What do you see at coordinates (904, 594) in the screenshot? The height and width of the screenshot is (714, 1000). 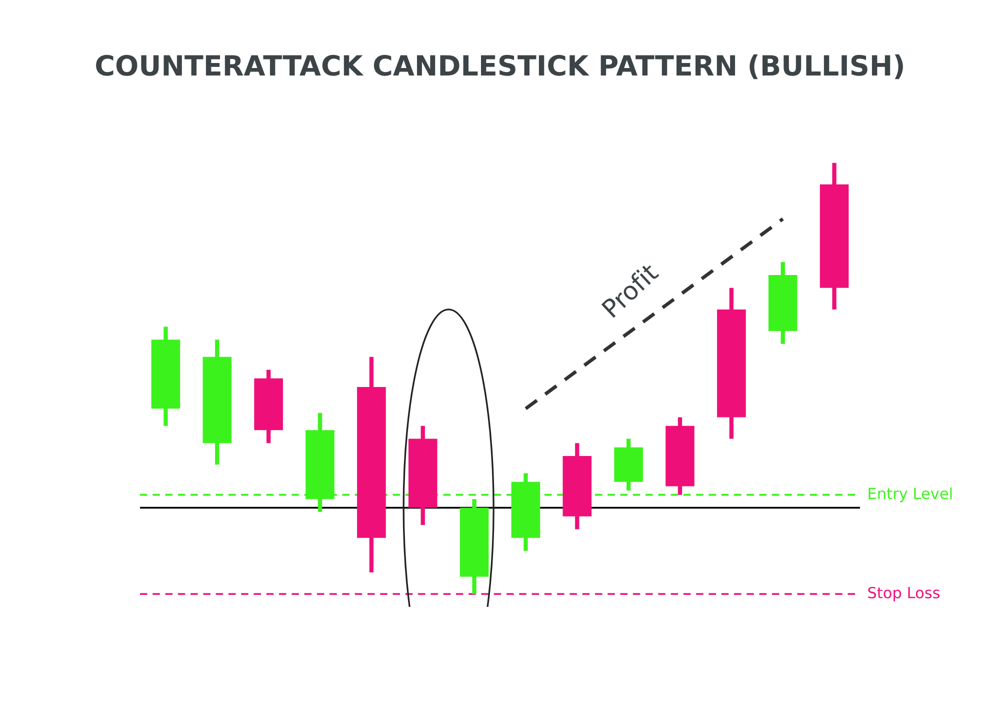 I see `ref-line-label: Stop Loss` at bounding box center [904, 594].